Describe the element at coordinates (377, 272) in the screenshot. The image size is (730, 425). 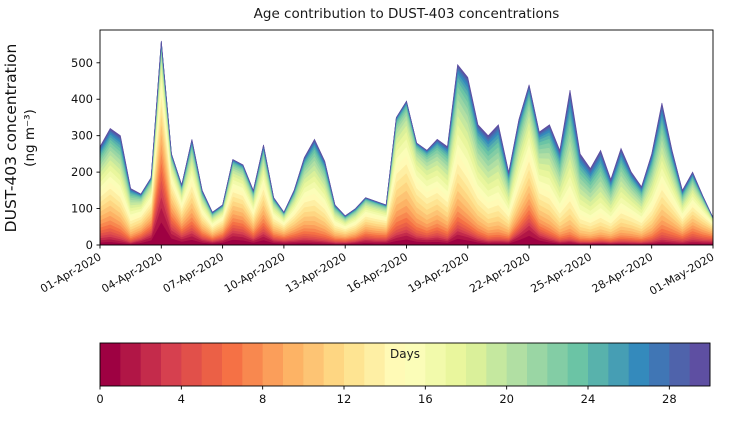
I see `x-tick-label: 16-Apr-2020` at that location.